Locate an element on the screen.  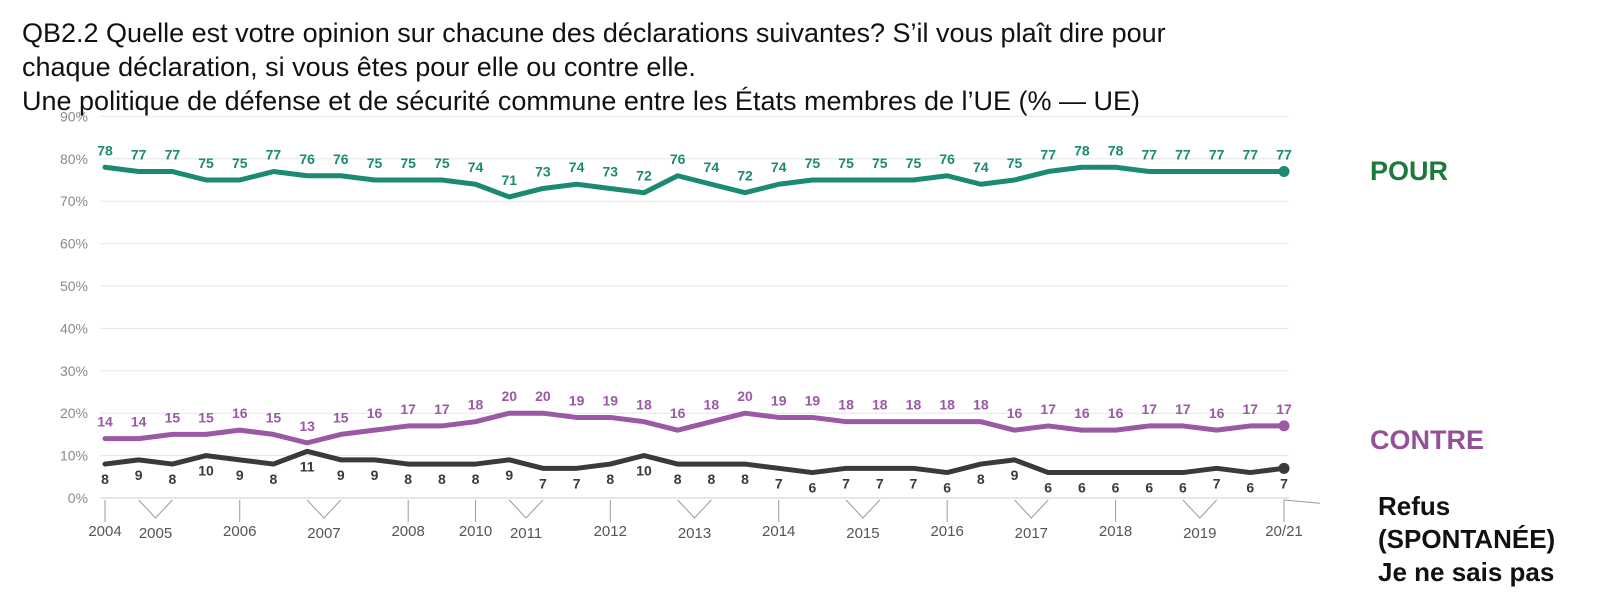
y-tick-label: 60% is located at coordinates (74, 244).